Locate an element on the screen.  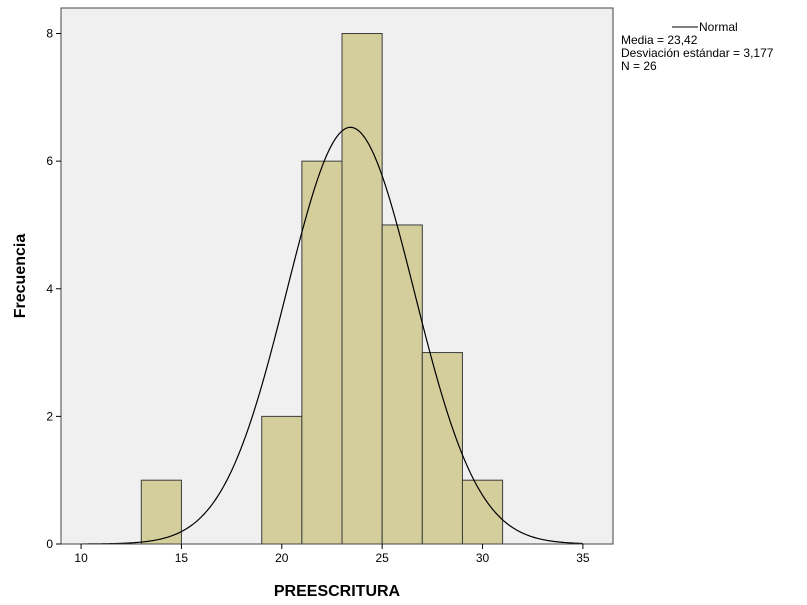
y-tick-label: 8 is located at coordinates (49, 34).